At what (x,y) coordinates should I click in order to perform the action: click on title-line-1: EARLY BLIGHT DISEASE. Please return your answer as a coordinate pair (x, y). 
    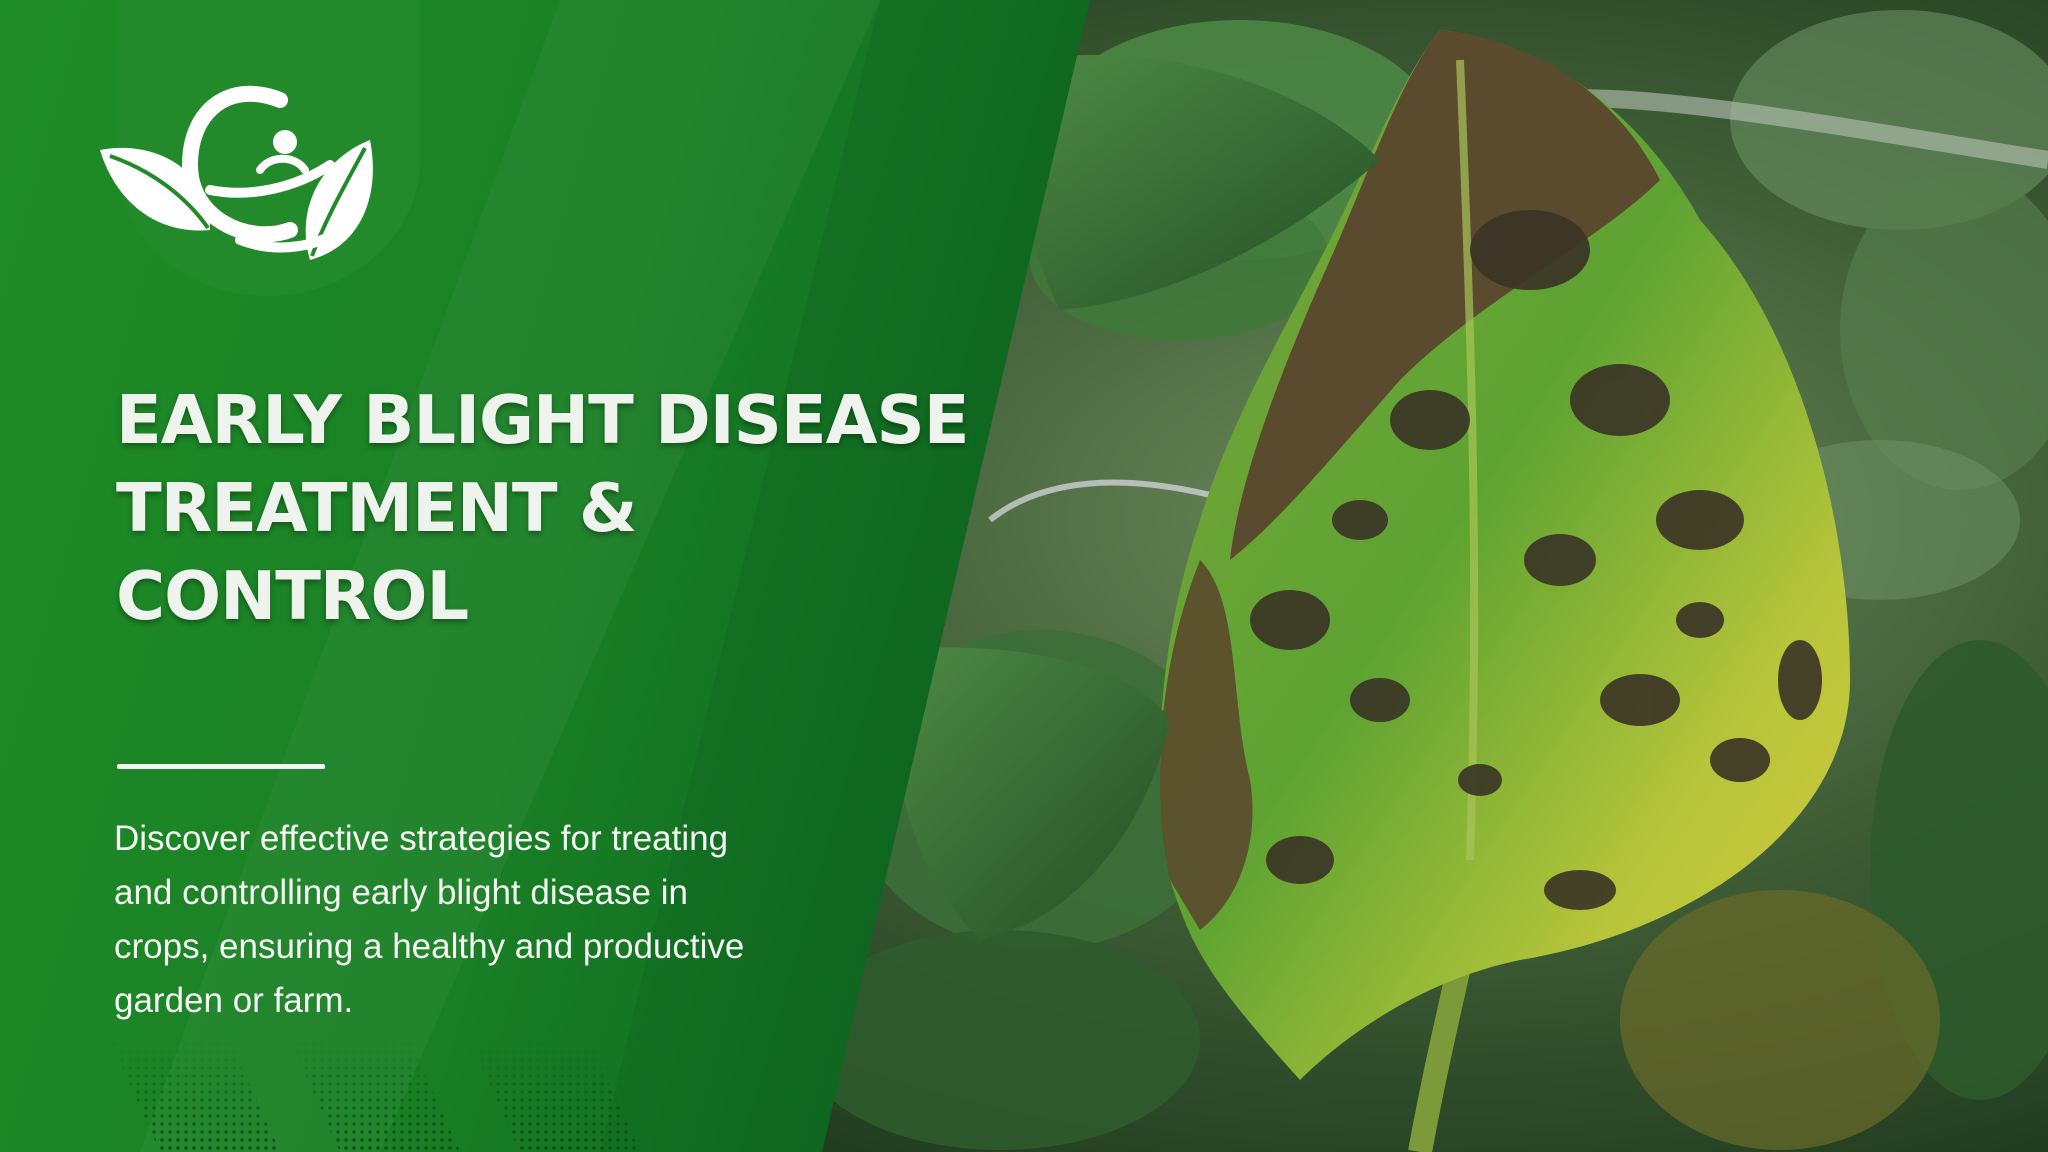
    Looking at the image, I should click on (543, 420).